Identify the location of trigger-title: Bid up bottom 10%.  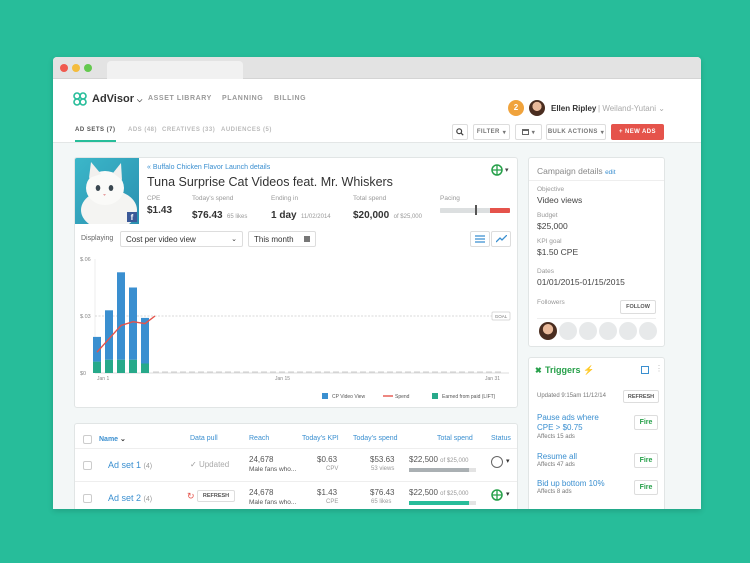
(571, 483).